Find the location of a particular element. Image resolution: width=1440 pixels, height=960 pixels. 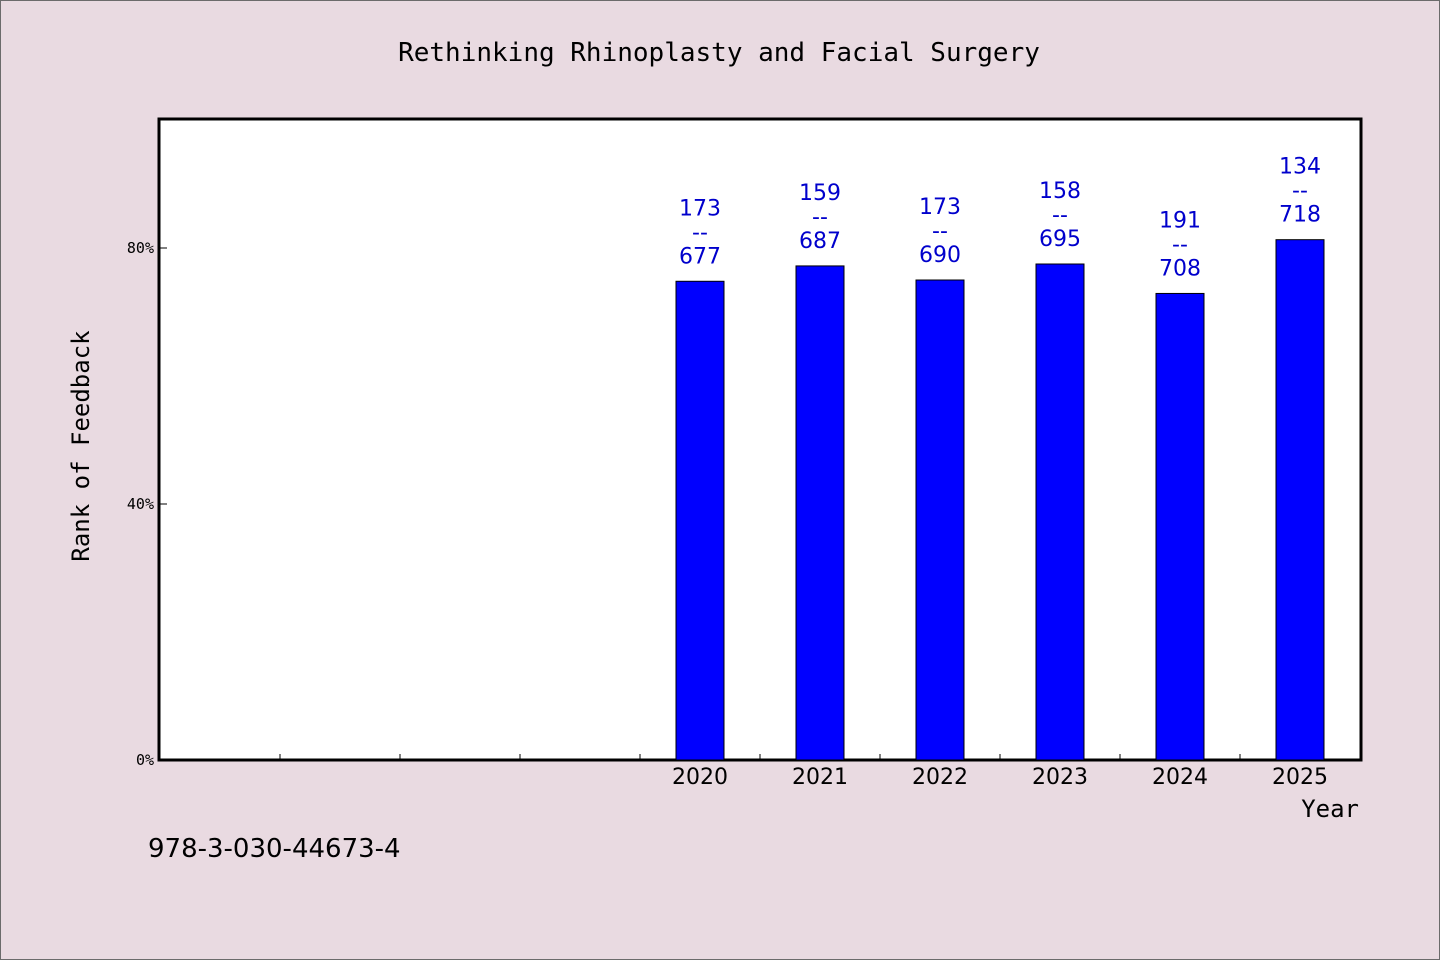

bar-data-label: 718 is located at coordinates (1300, 215).